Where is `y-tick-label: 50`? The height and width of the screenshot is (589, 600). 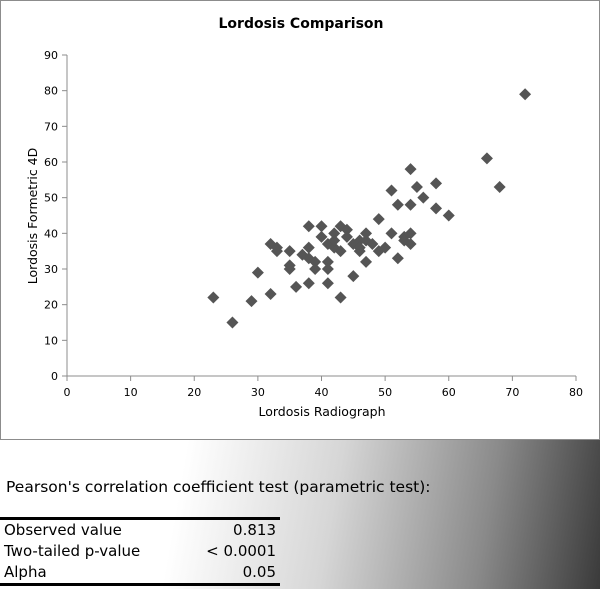 y-tick-label: 50 is located at coordinates (51, 198).